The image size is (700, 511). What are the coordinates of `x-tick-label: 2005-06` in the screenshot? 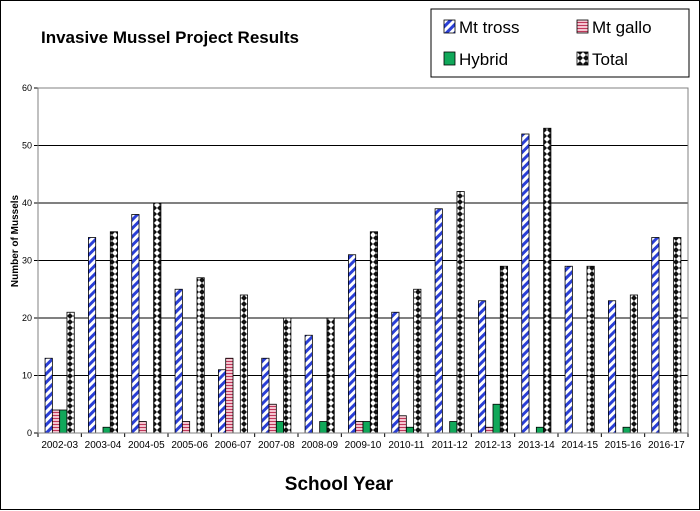 It's located at (189, 445).